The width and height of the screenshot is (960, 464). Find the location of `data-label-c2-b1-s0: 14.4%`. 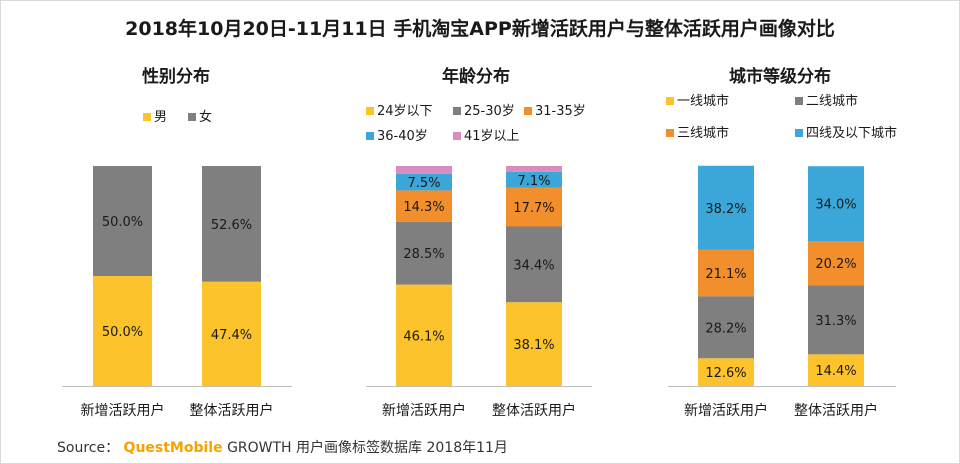

data-label-c2-b1-s0: 14.4% is located at coordinates (835, 371).